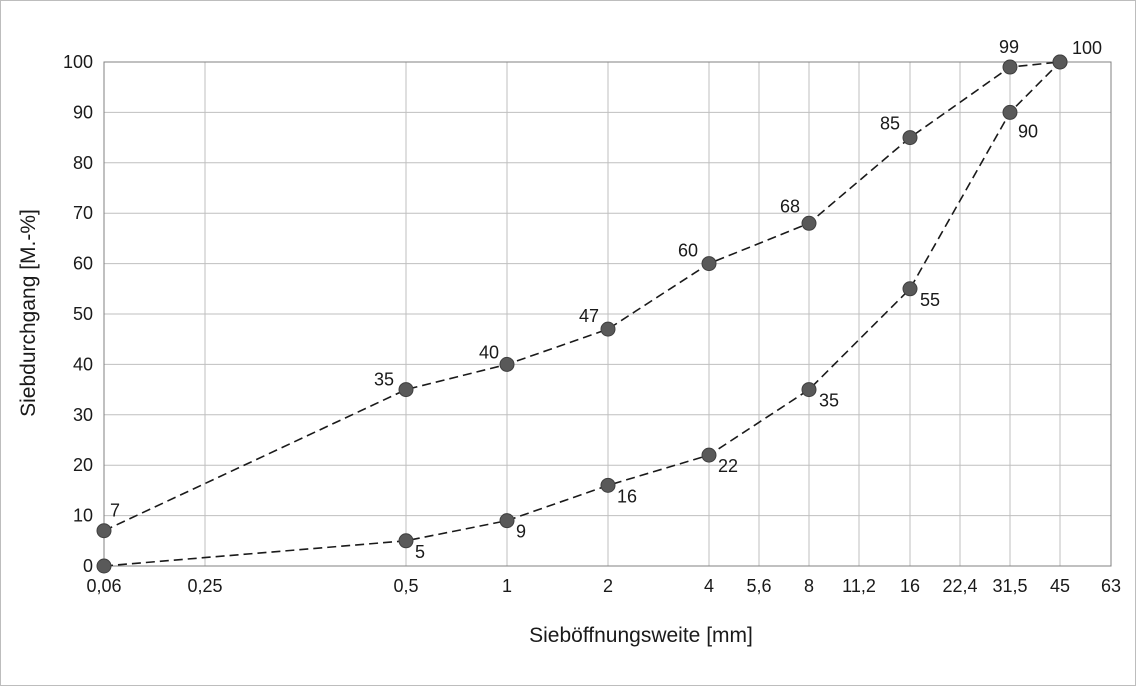  I want to click on x-tick-label: 2, so click(608, 586).